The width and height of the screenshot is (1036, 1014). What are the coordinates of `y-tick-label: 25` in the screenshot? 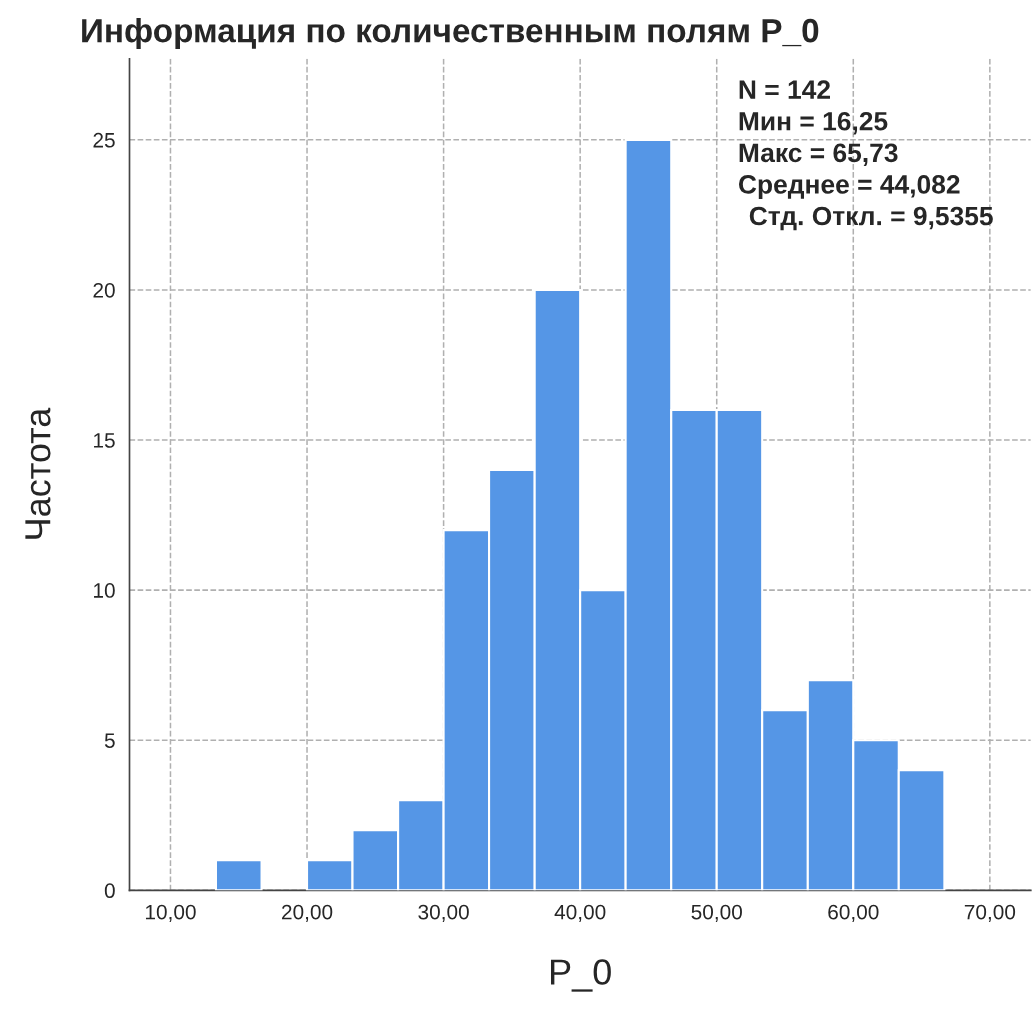 It's located at (104, 140).